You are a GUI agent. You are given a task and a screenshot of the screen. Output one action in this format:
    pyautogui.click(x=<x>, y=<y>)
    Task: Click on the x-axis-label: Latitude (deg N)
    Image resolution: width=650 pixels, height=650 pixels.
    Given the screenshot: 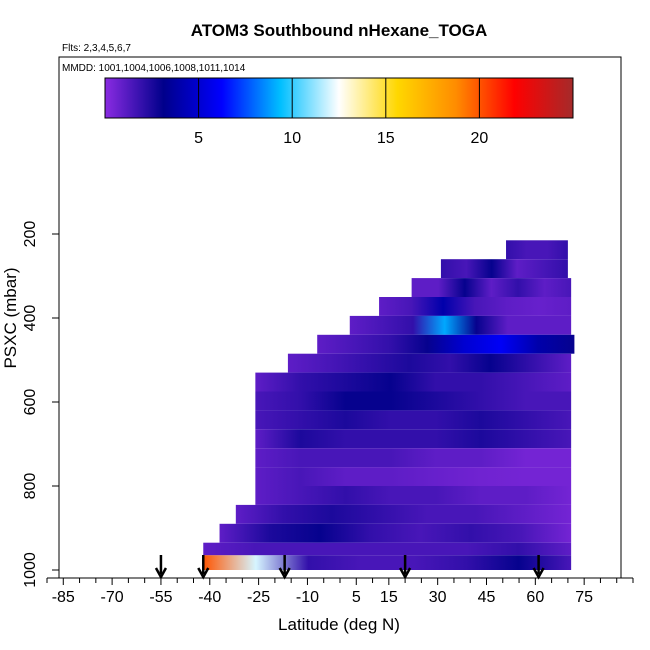 What is the action you would take?
    pyautogui.click(x=339, y=624)
    